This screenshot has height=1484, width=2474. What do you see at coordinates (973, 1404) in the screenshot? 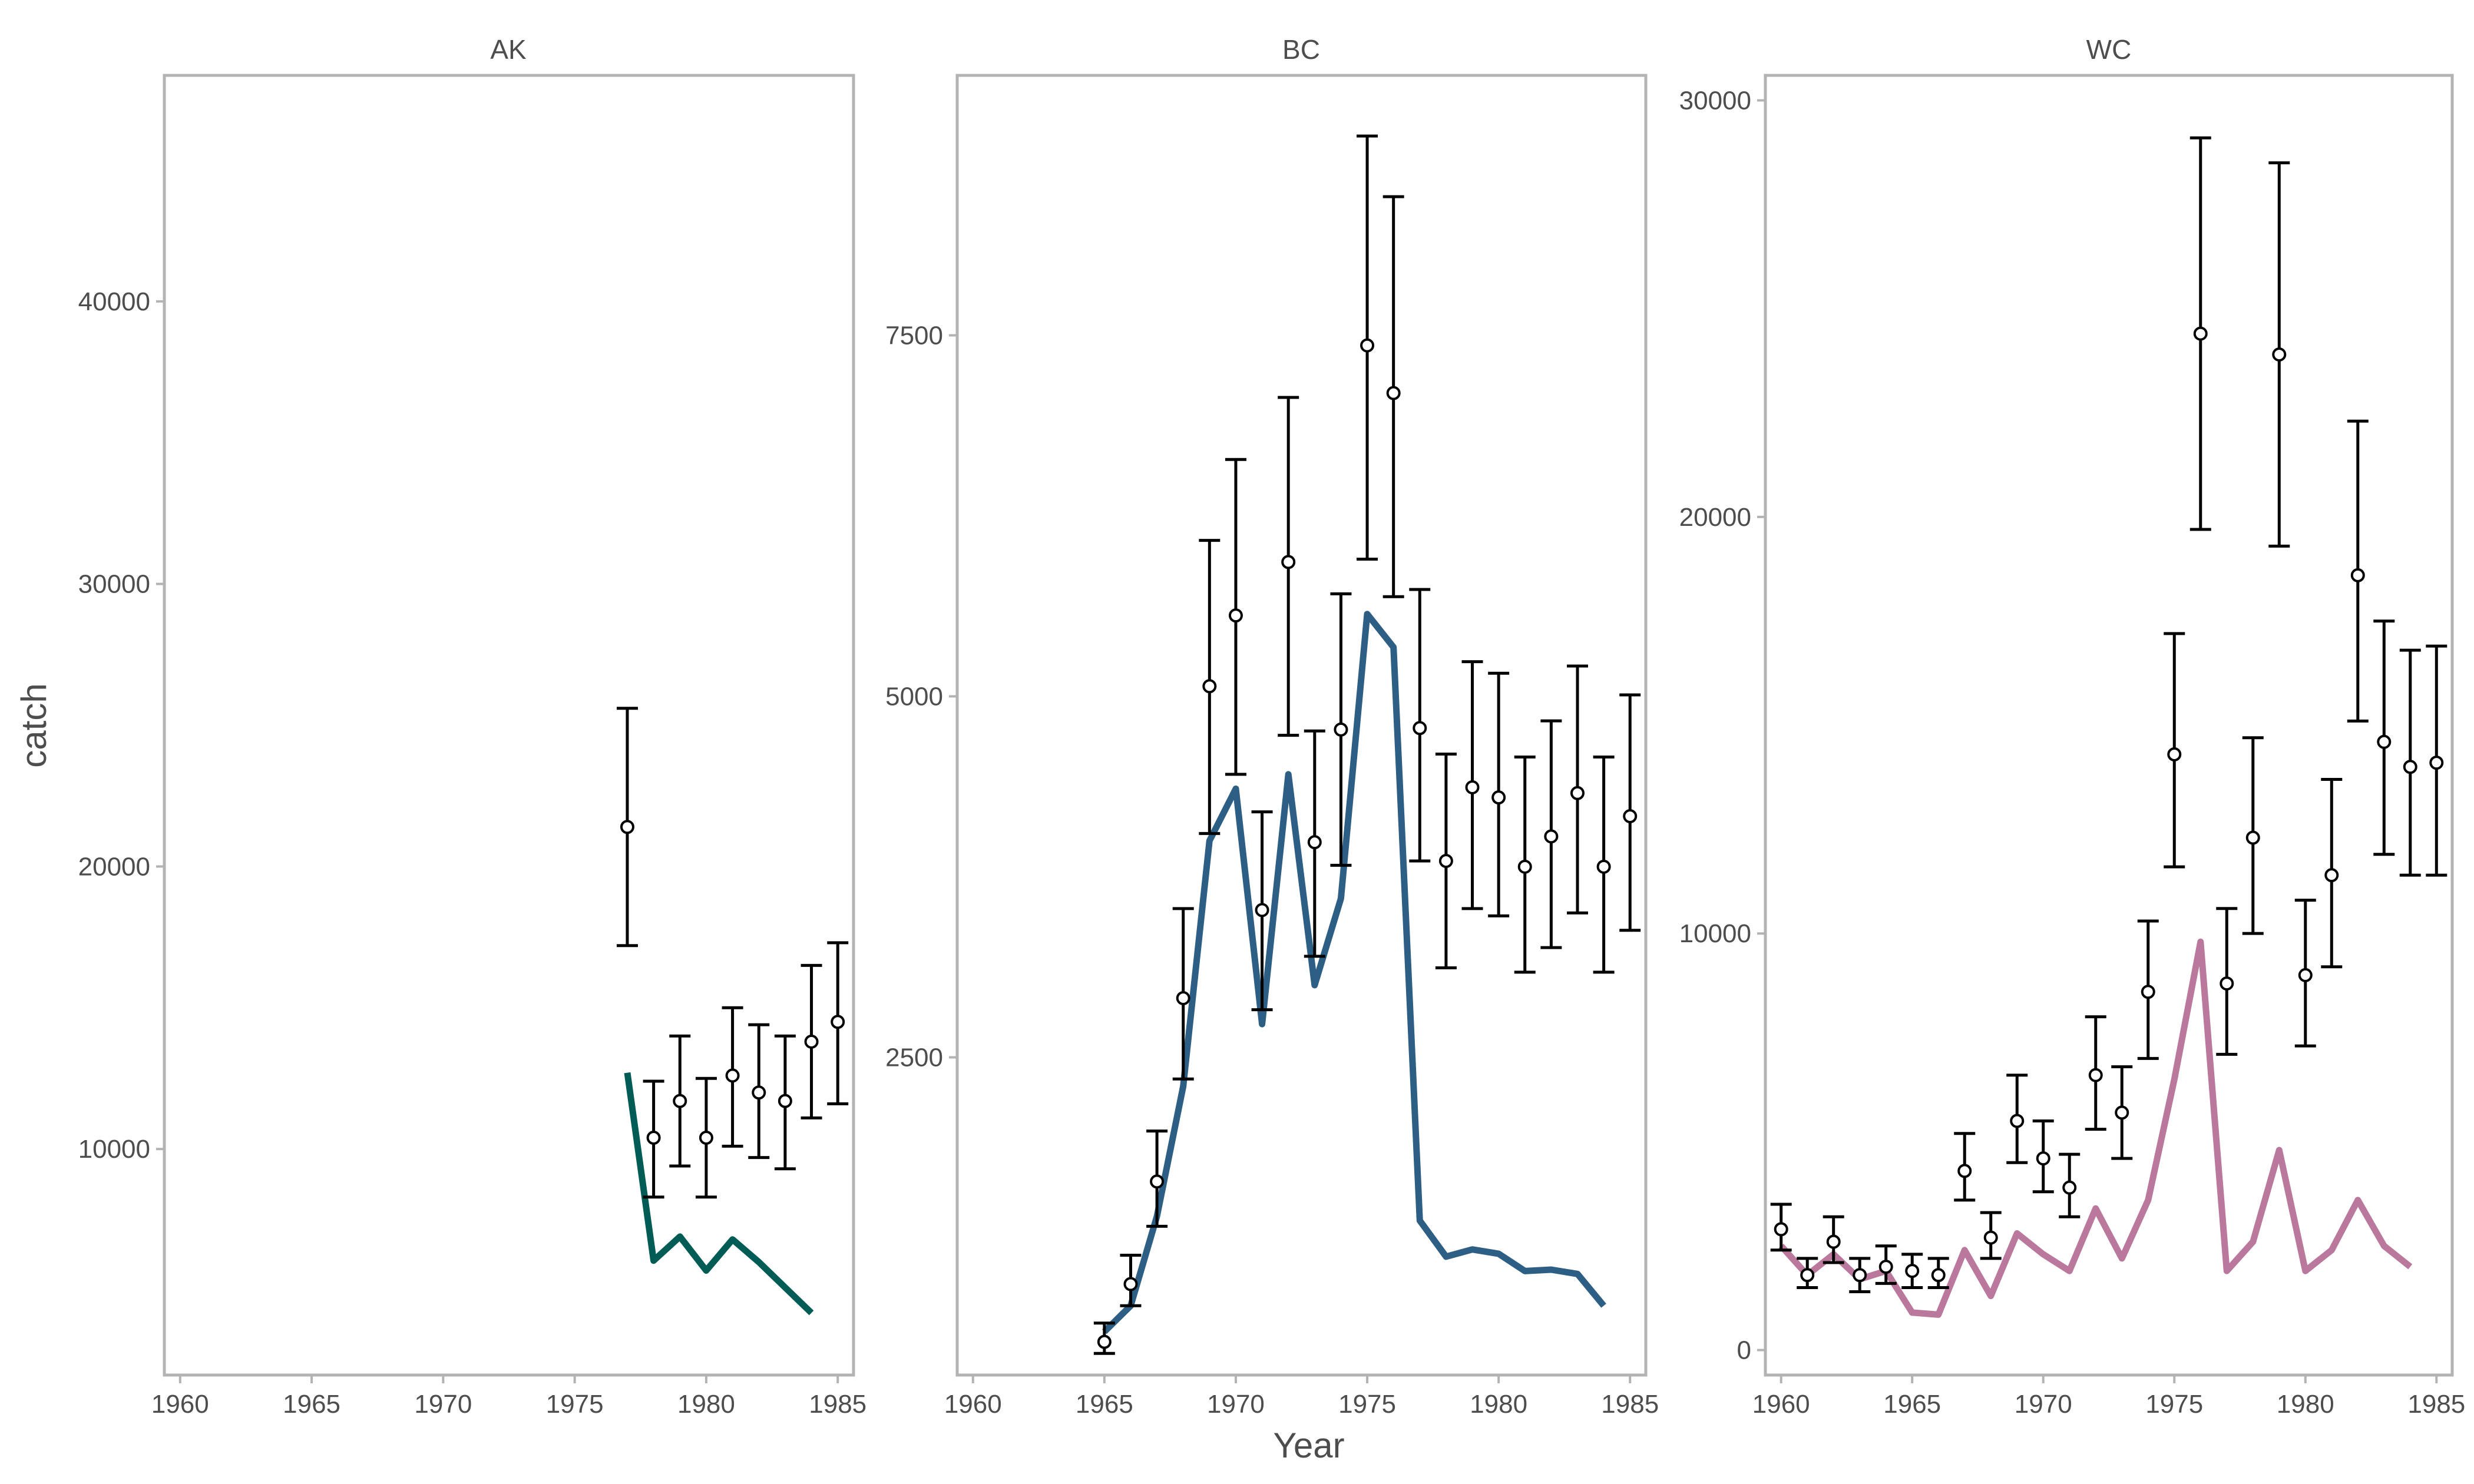
I see `x-tick-label-bc: 1960` at bounding box center [973, 1404].